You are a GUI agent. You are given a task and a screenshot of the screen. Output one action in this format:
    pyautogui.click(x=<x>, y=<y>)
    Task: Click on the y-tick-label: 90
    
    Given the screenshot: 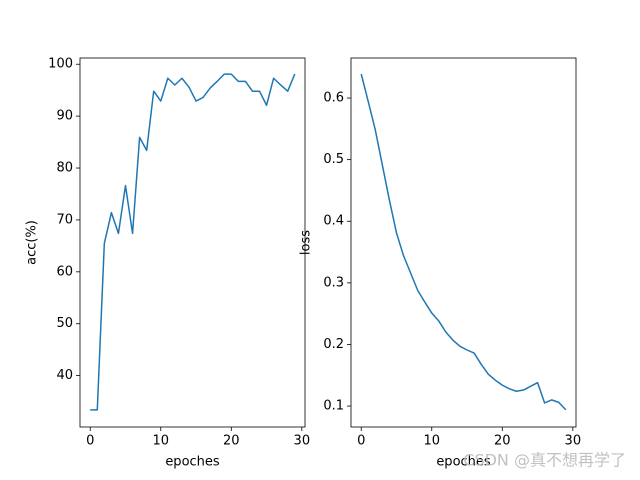 What is the action you would take?
    pyautogui.click(x=64, y=116)
    